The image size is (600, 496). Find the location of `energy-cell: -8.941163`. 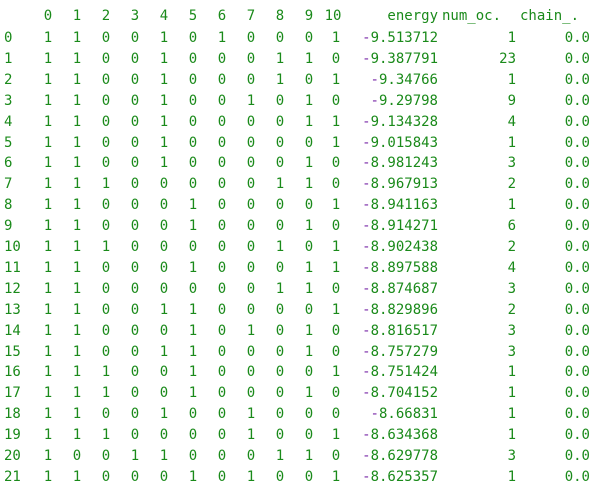

energy-cell: -8.941163 is located at coordinates (400, 205).